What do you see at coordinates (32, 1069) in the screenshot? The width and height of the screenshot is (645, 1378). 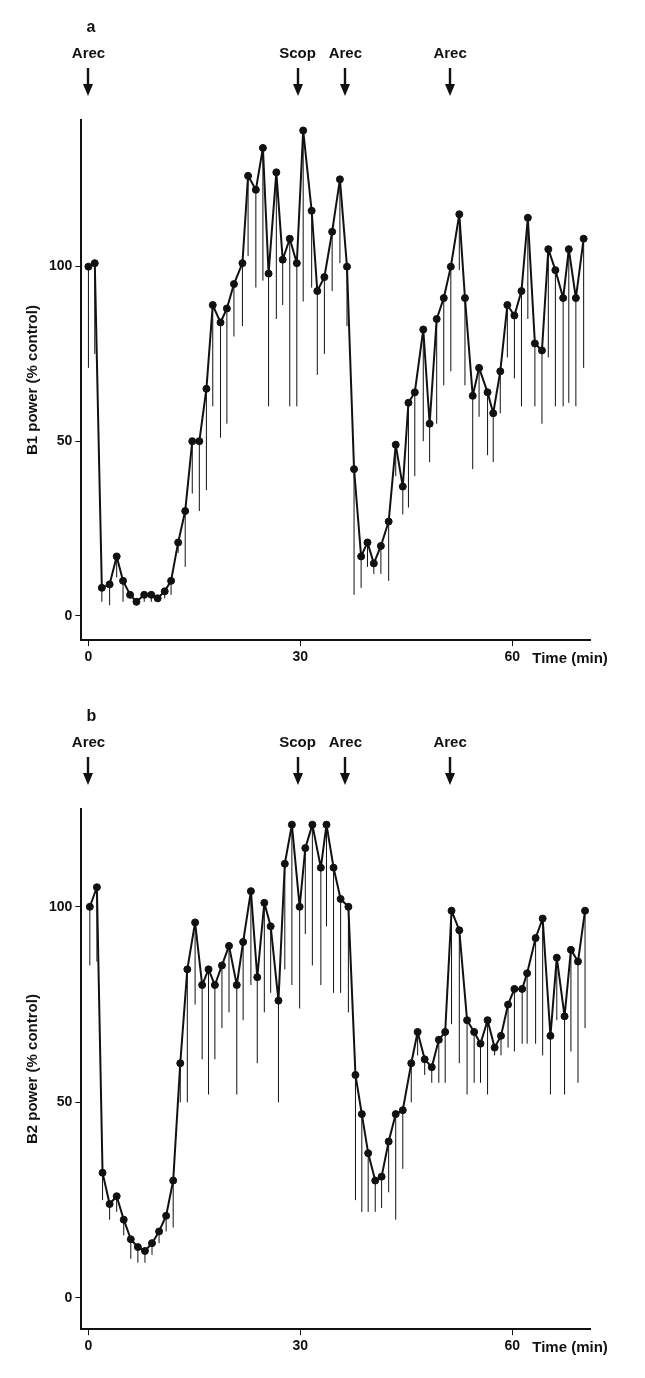 I see `y-axis-title: B2 power (% control)` at bounding box center [32, 1069].